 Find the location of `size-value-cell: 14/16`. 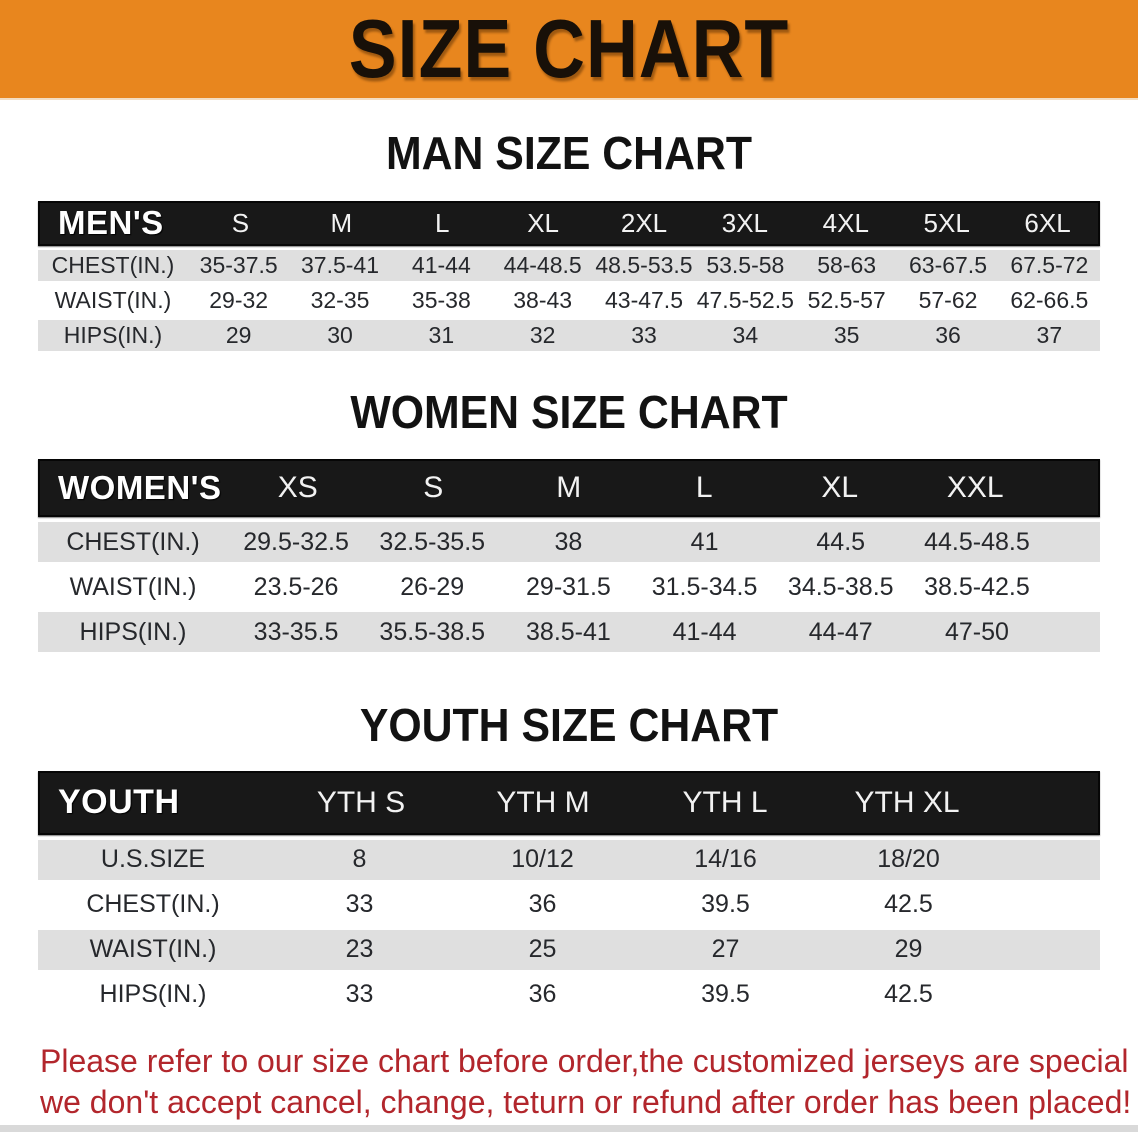

size-value-cell: 14/16 is located at coordinates (725, 859).